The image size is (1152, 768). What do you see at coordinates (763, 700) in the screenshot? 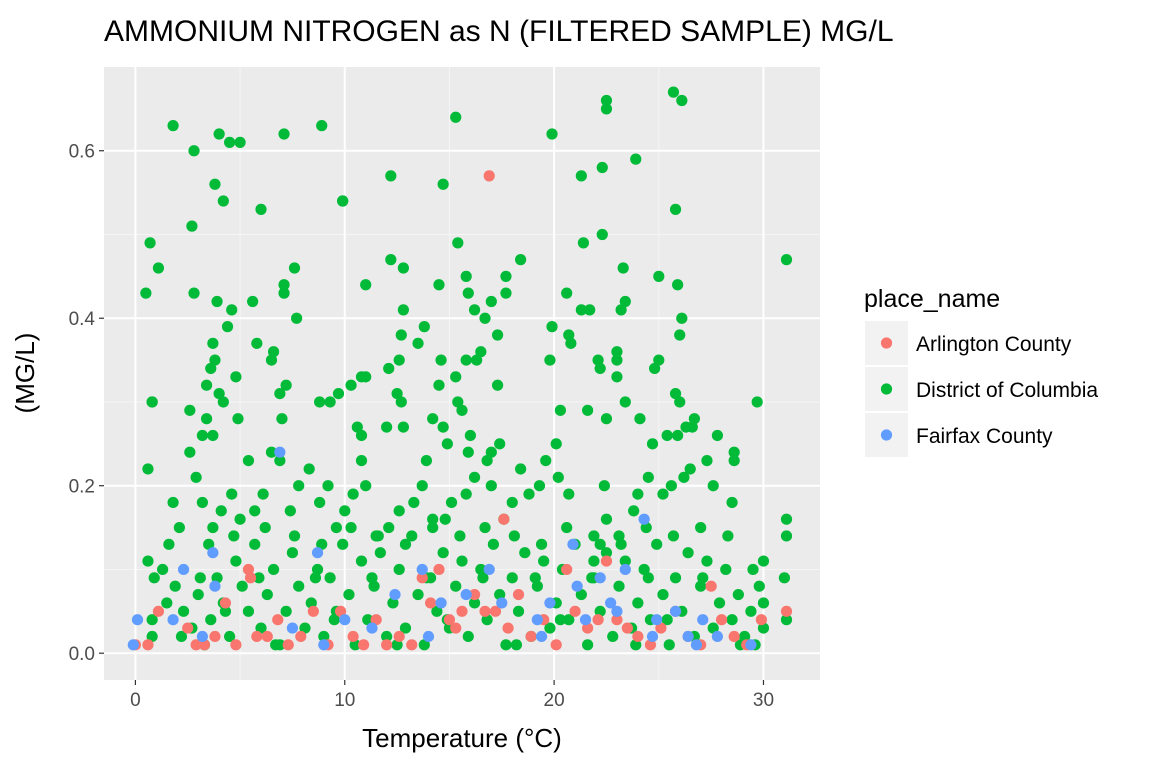
I see `x-tick-label: 30` at bounding box center [763, 700].